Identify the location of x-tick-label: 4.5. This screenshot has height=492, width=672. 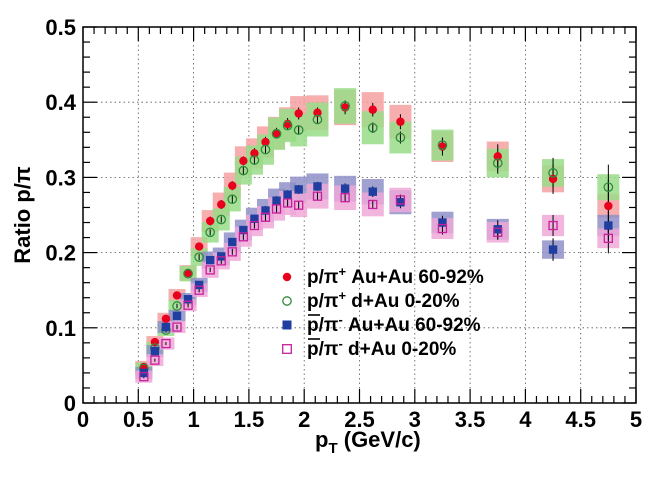
(580, 419).